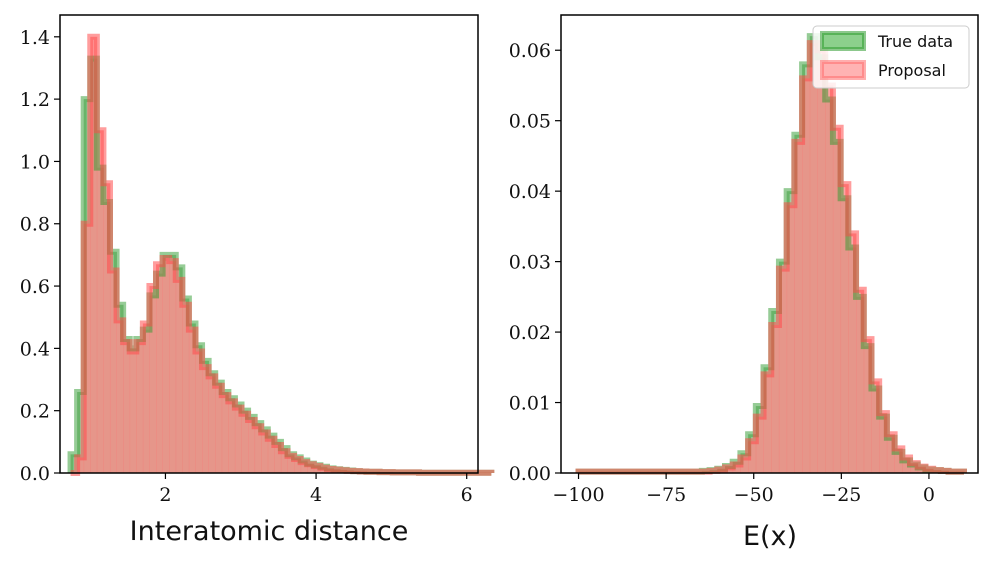 The width and height of the screenshot is (996, 563). What do you see at coordinates (35, 474) in the screenshot?
I see `left-ytick-label: 0.0` at bounding box center [35, 474].